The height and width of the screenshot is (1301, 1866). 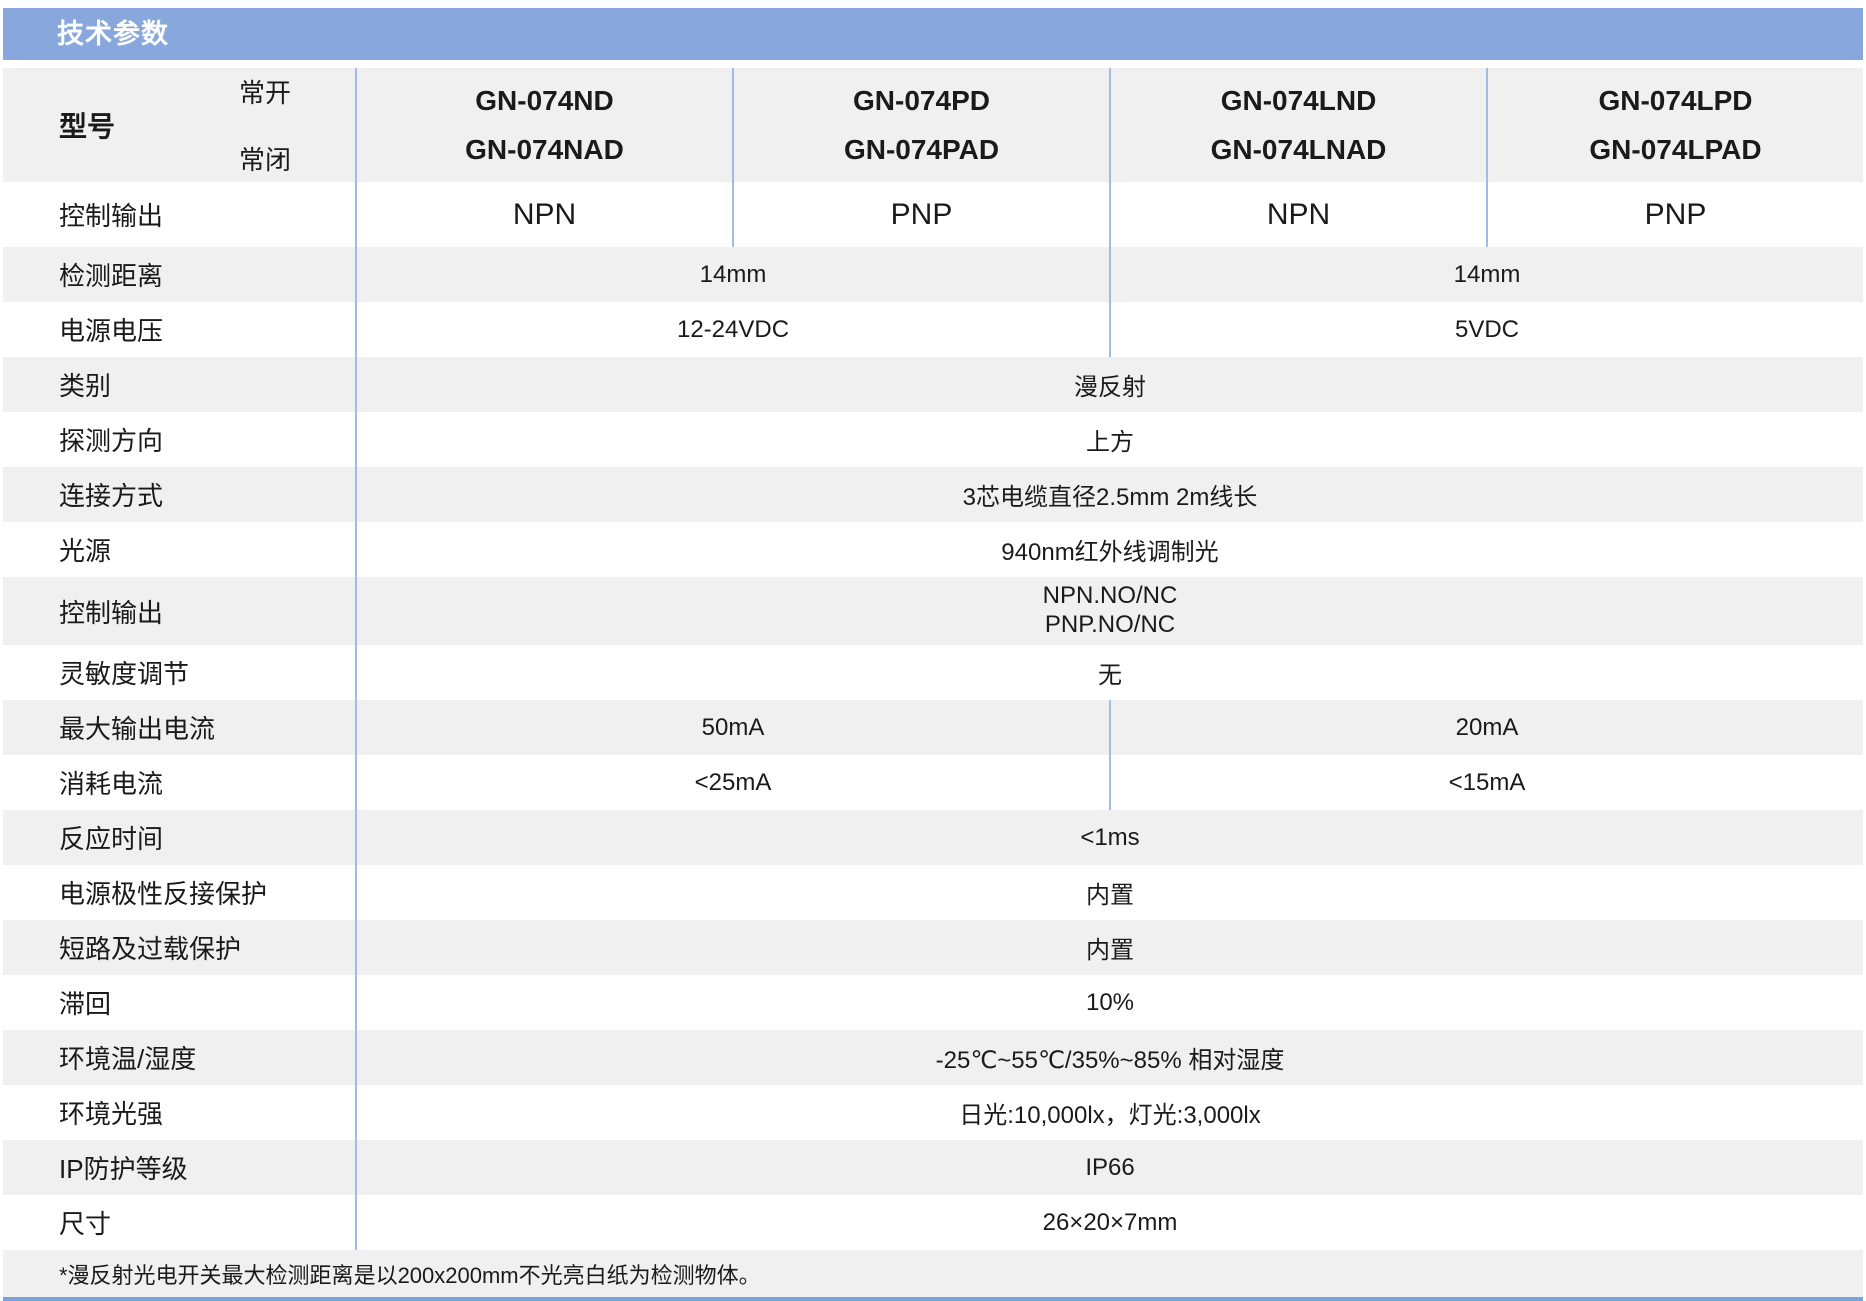 What do you see at coordinates (180, 329) in the screenshot?
I see `row-label: 电源电压` at bounding box center [180, 329].